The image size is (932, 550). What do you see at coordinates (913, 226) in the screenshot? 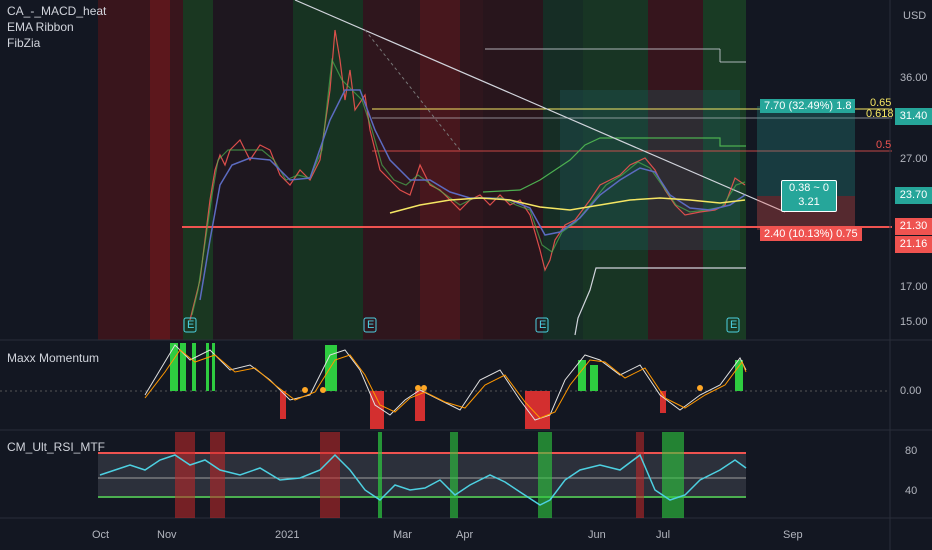
I see `price-tag-stop: 21.30` at bounding box center [913, 226].